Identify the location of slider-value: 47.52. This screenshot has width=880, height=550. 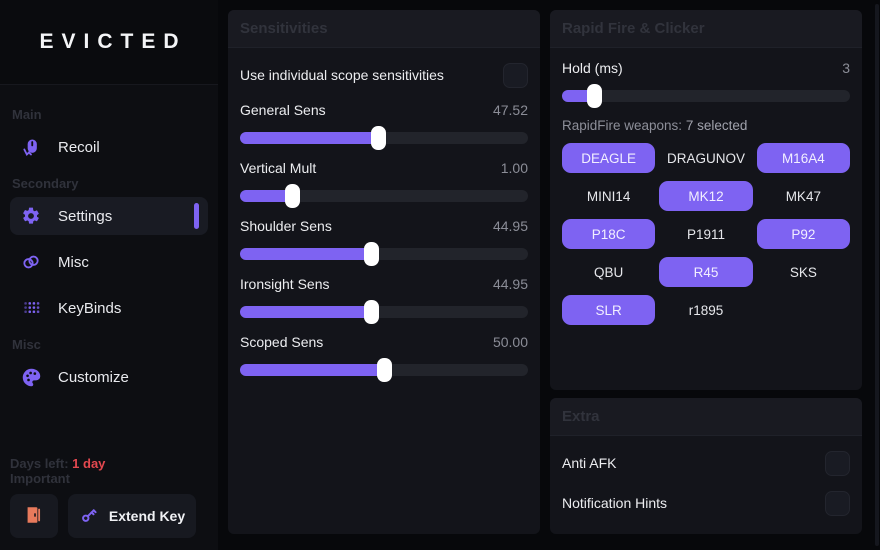
(510, 110).